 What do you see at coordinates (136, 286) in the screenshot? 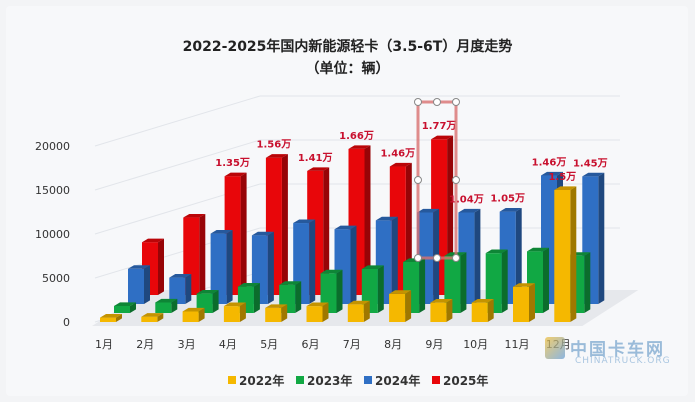
I see `bar-2024年-1月` at bounding box center [136, 286].